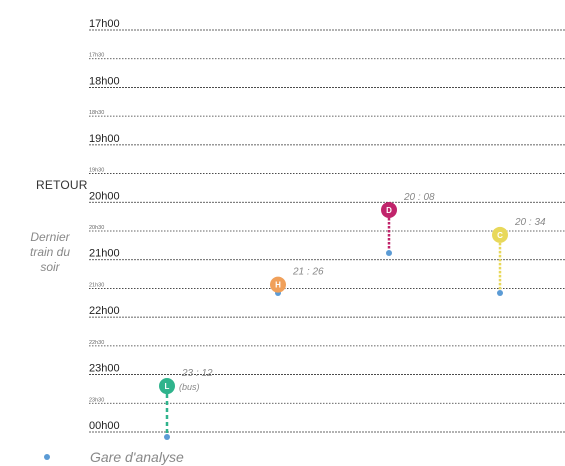  What do you see at coordinates (104, 311) in the screenshot?
I see `tick-label: 22h00` at bounding box center [104, 311].